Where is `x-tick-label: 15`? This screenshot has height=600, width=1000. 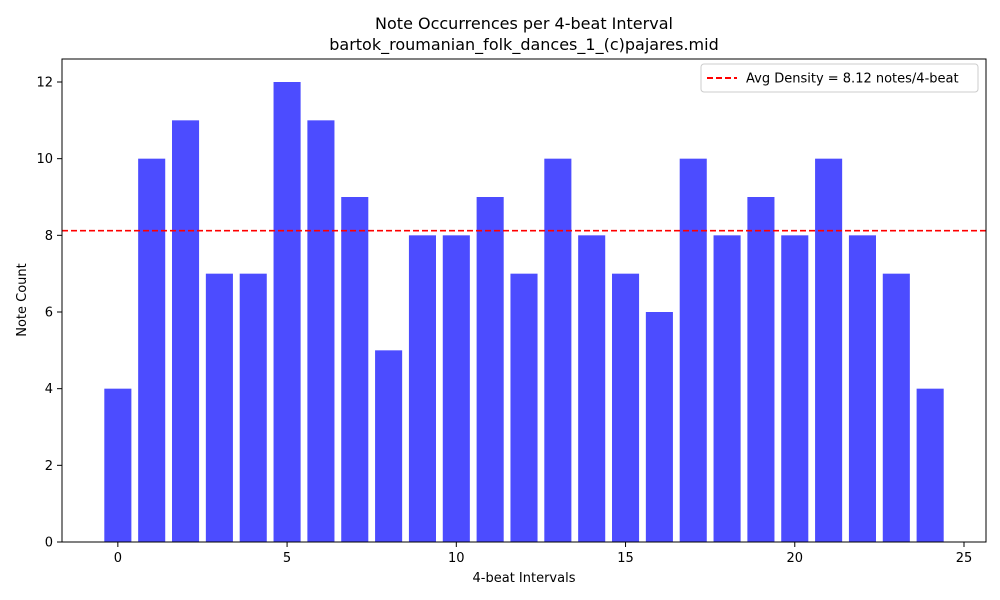 x-tick-label: 15 is located at coordinates (625, 558).